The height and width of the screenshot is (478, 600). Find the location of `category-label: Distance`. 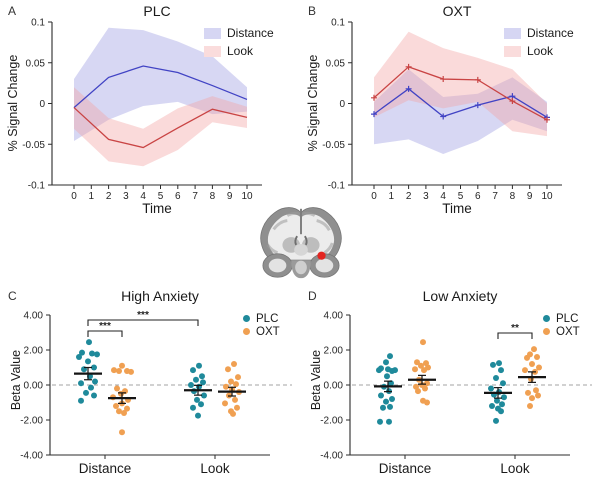

category-label: Distance is located at coordinates (405, 468).